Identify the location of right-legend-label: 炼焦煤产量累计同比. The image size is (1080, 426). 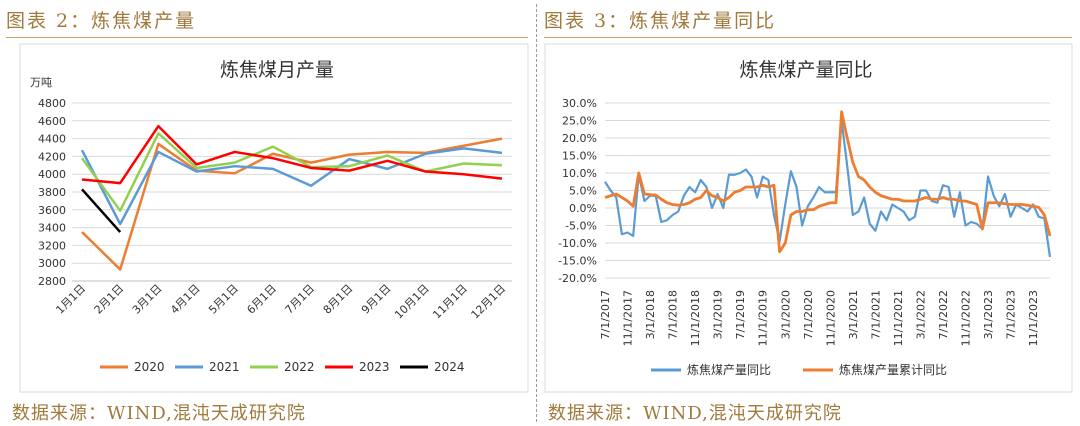
(893, 369).